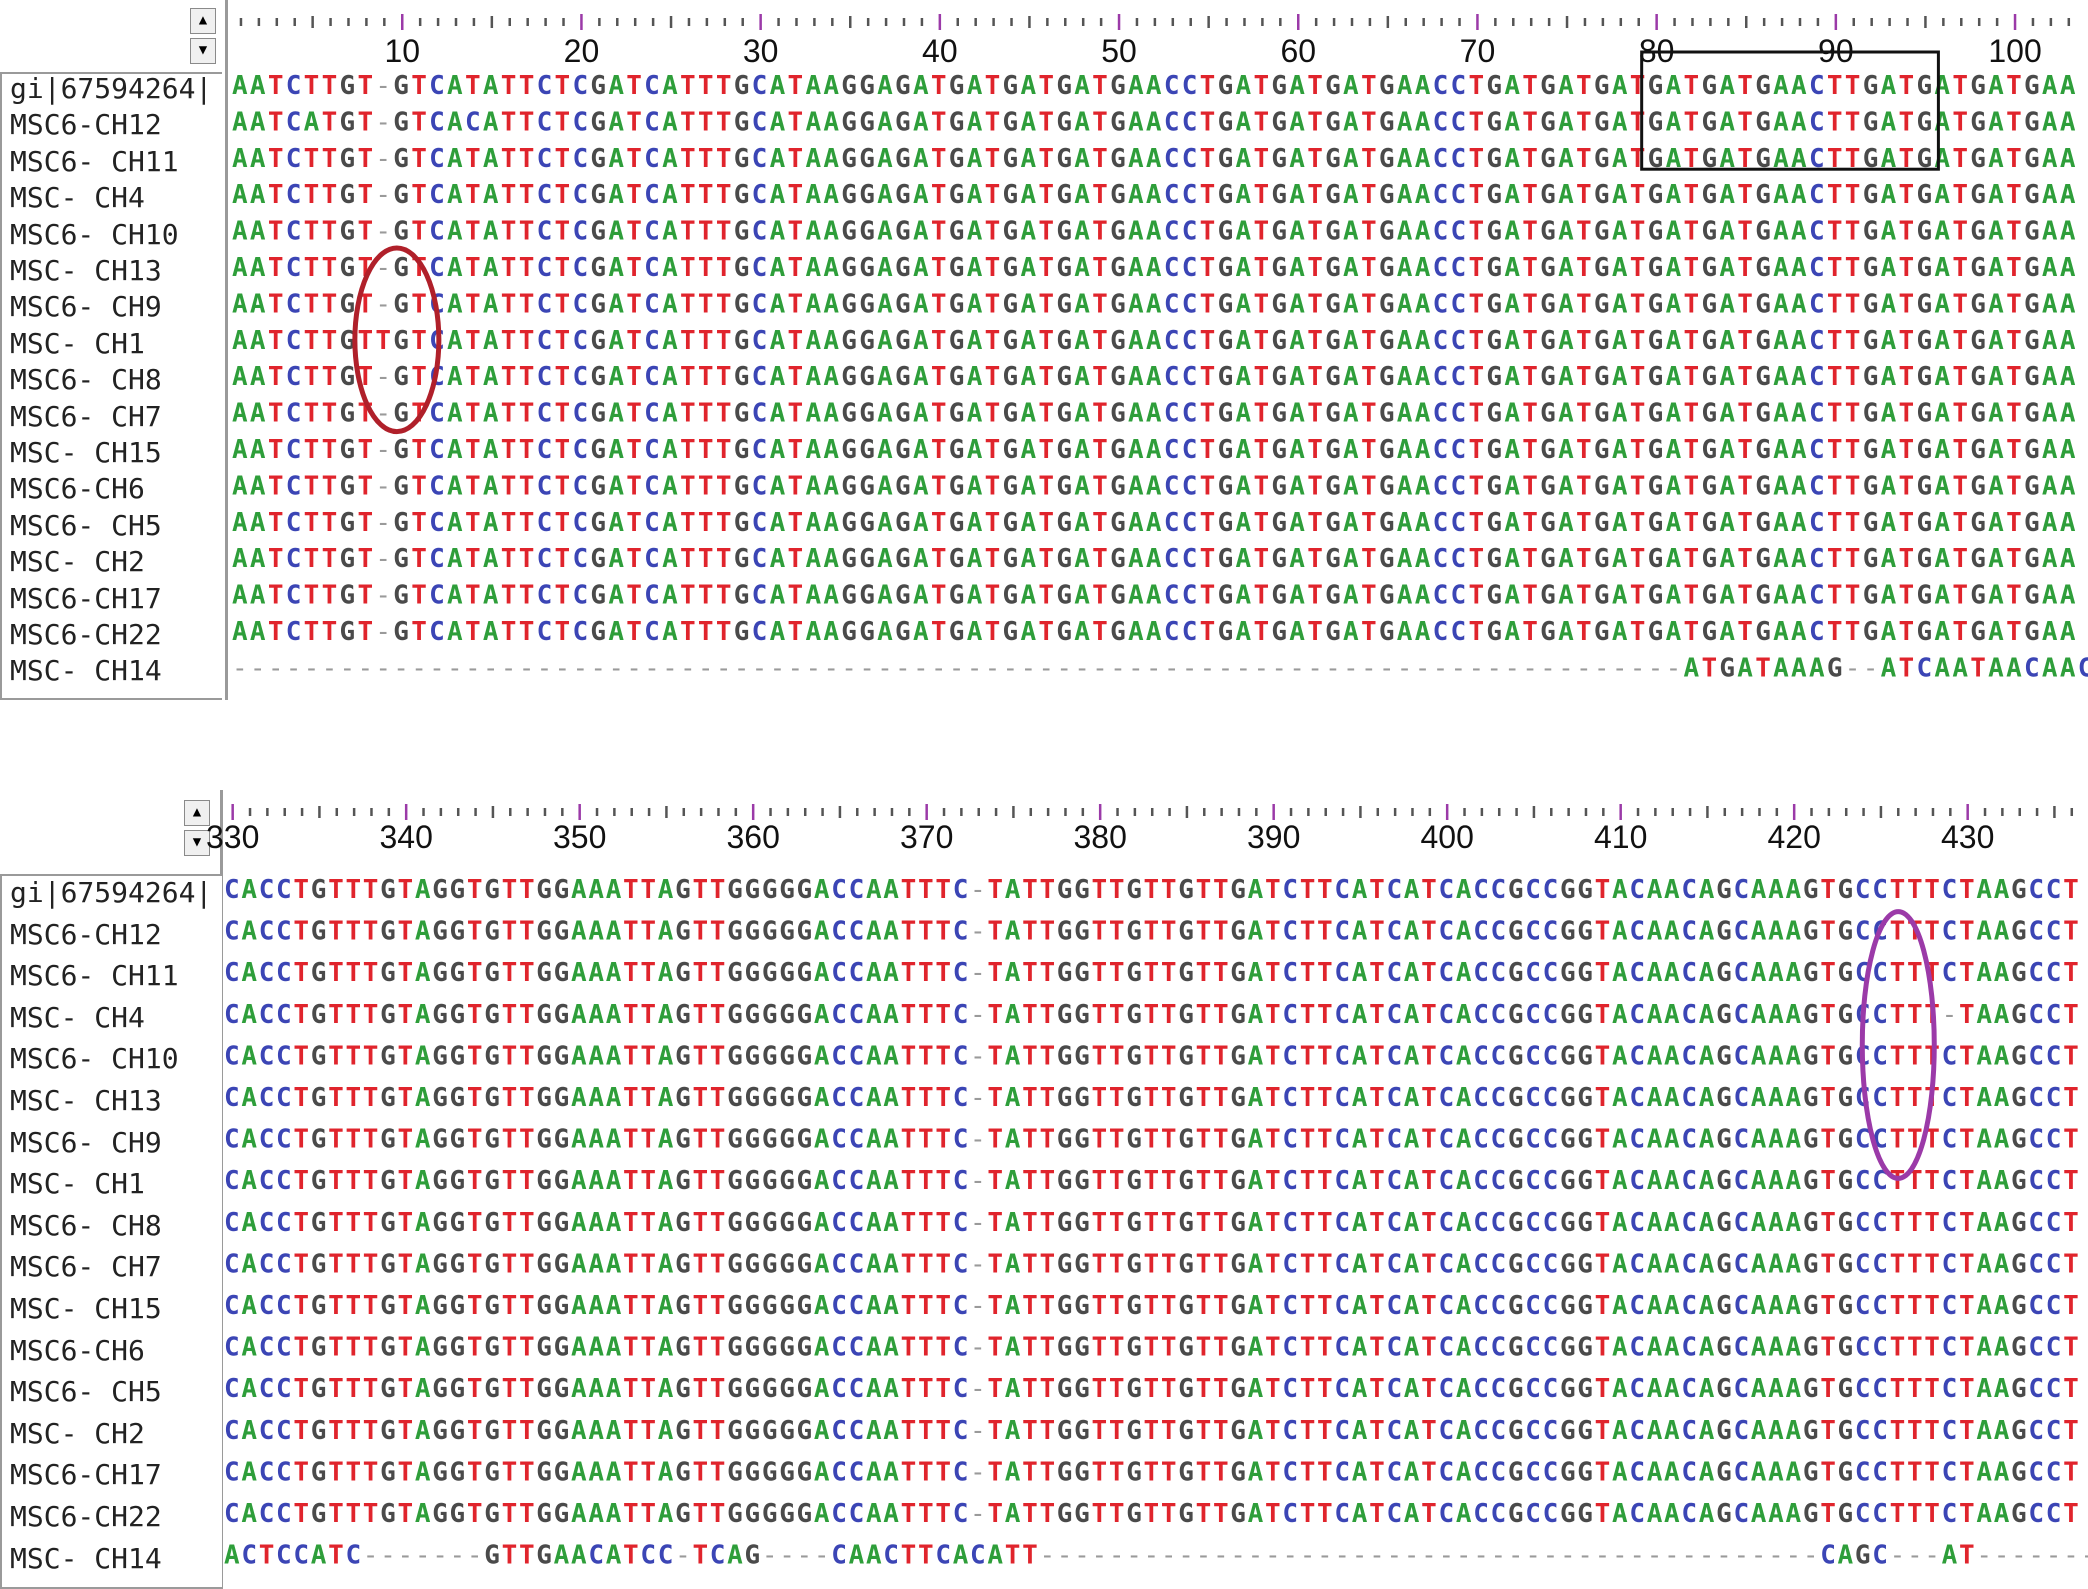 The height and width of the screenshot is (1589, 2088). Describe the element at coordinates (926, 837) in the screenshot. I see `ruler-label: 370` at that location.